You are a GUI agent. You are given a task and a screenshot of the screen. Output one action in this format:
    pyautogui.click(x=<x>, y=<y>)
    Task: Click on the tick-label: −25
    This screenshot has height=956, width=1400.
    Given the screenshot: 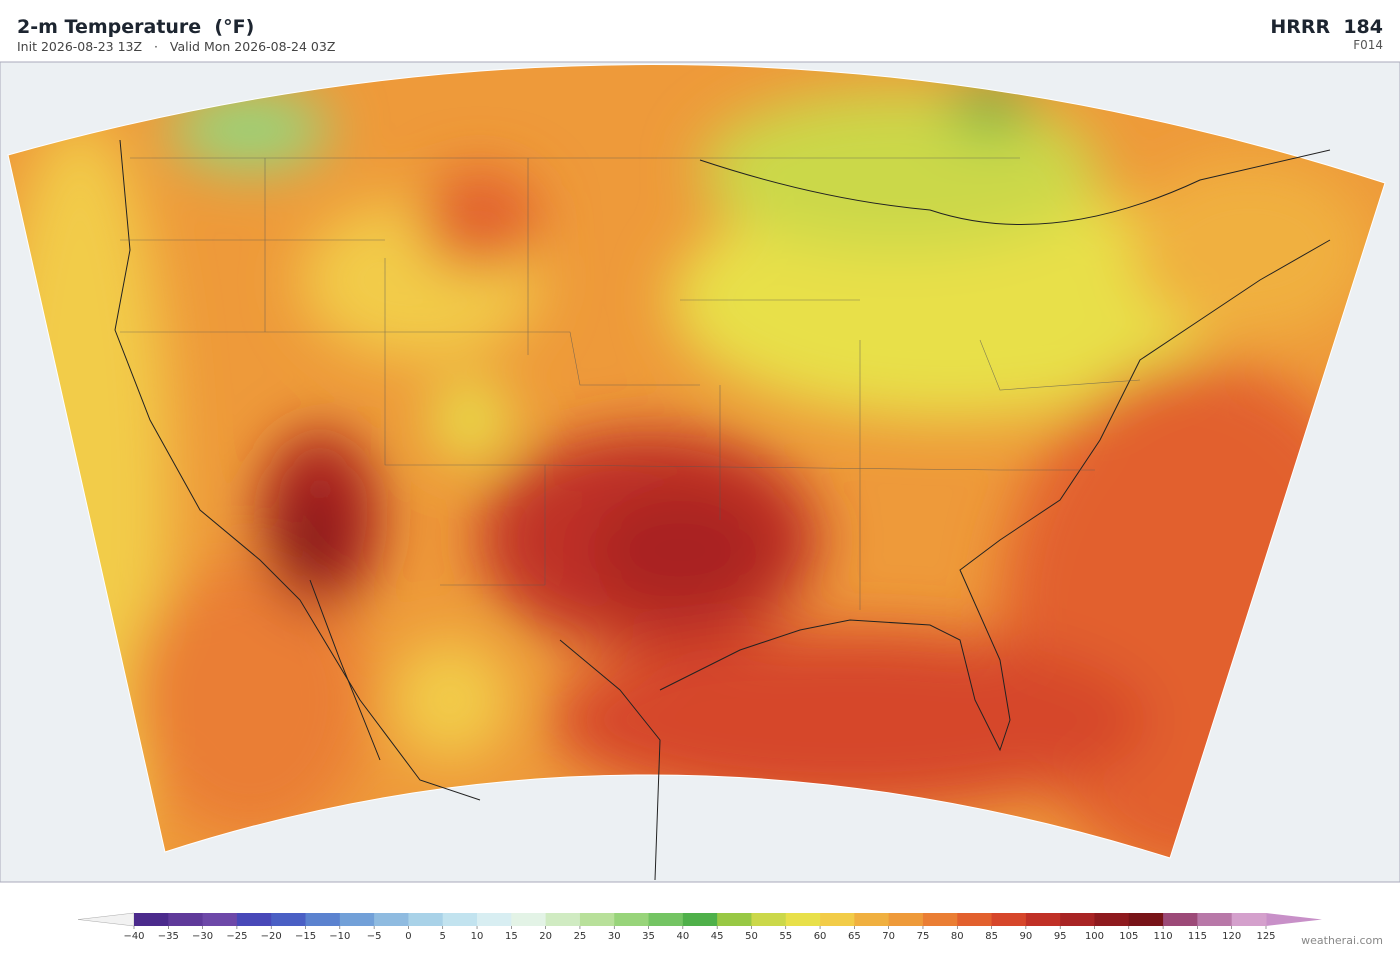 What is the action you would take?
    pyautogui.click(x=236, y=936)
    